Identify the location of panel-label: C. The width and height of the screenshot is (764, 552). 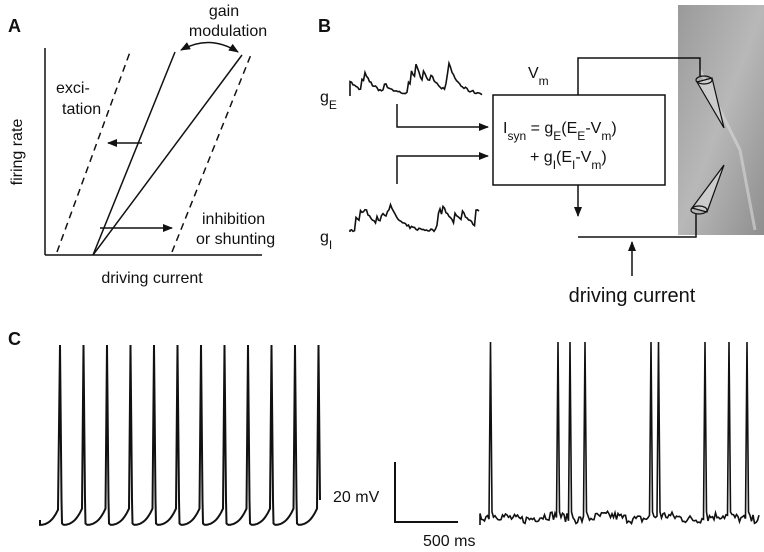
(14, 339).